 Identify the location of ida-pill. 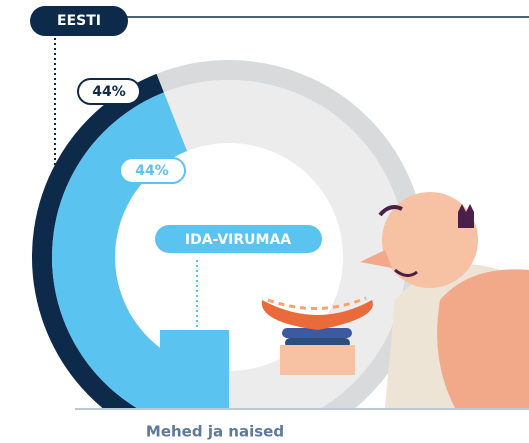
(238, 239).